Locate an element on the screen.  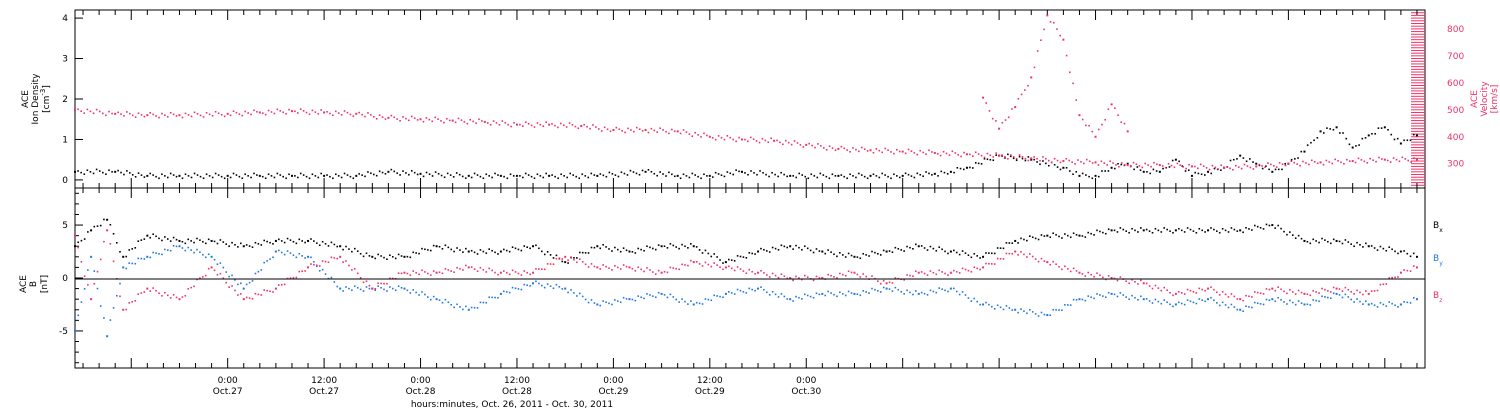
density-tick-label: 2 is located at coordinates (65, 100).